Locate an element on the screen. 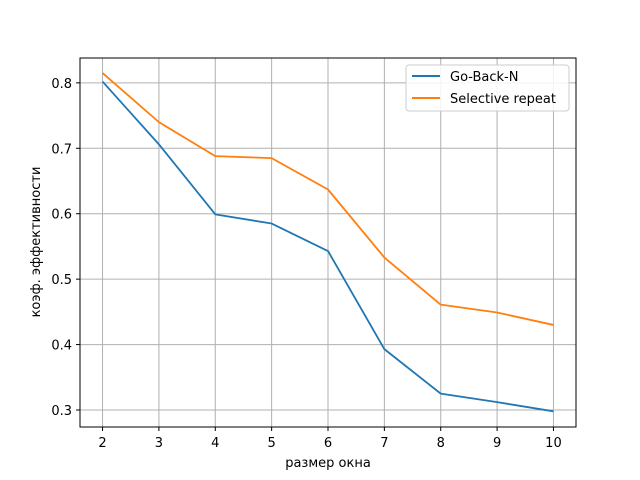 The image size is (640, 480). legend: Go-Back-N Selective repeat is located at coordinates (487, 88).